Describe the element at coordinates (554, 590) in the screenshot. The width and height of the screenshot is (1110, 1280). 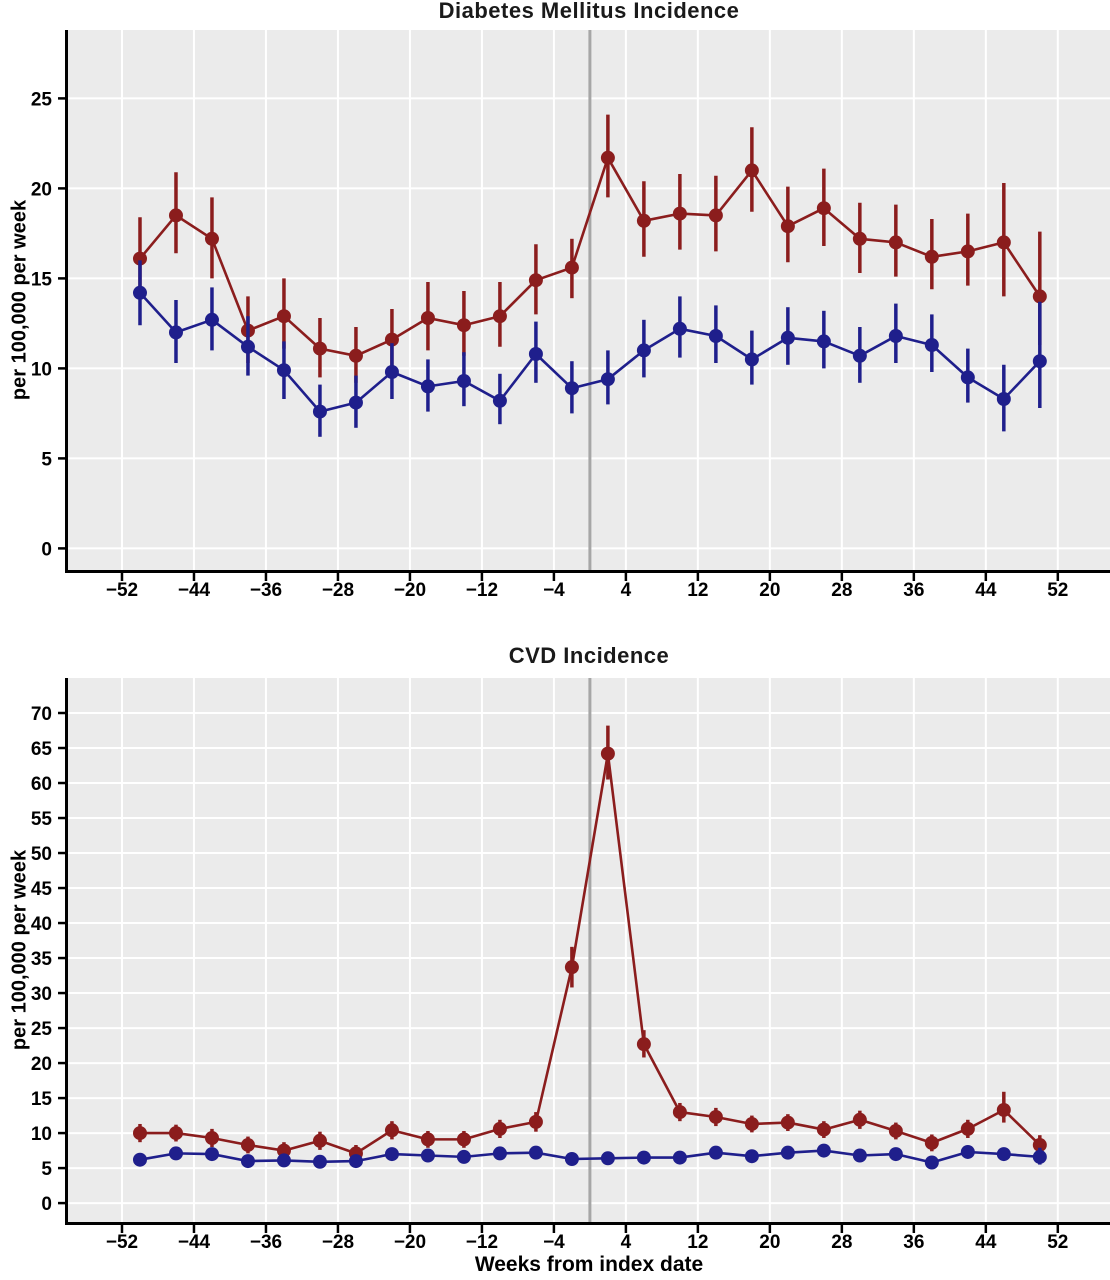
I see `x-tick-label: −4` at that location.